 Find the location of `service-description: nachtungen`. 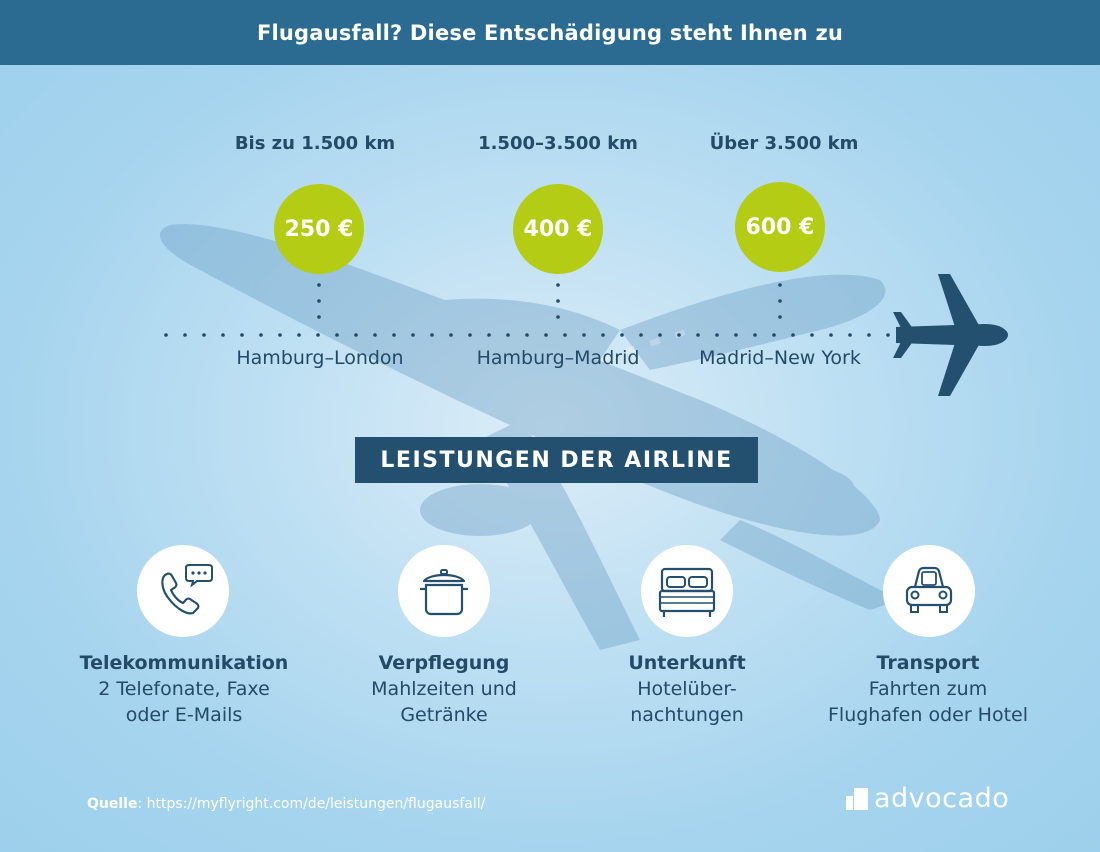

service-description: nachtungen is located at coordinates (687, 715).